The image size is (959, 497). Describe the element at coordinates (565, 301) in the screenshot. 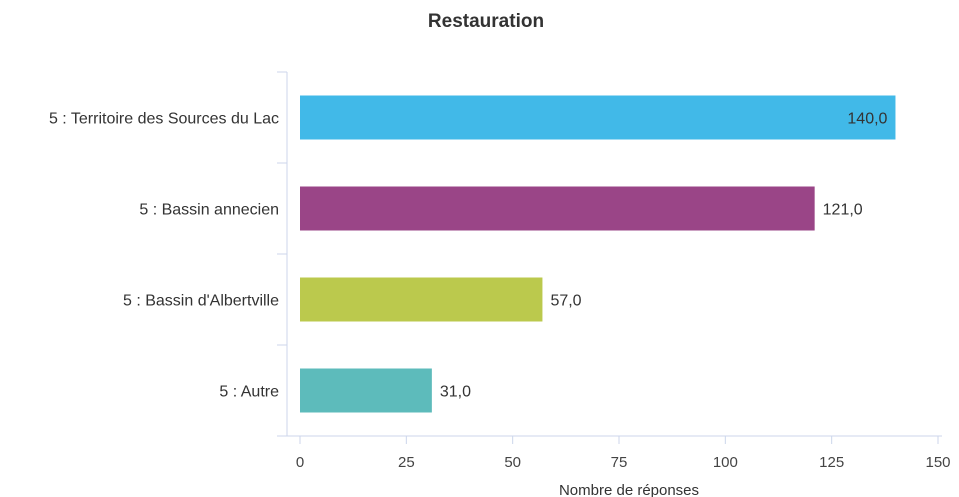

I see `data-label: 57,0` at that location.